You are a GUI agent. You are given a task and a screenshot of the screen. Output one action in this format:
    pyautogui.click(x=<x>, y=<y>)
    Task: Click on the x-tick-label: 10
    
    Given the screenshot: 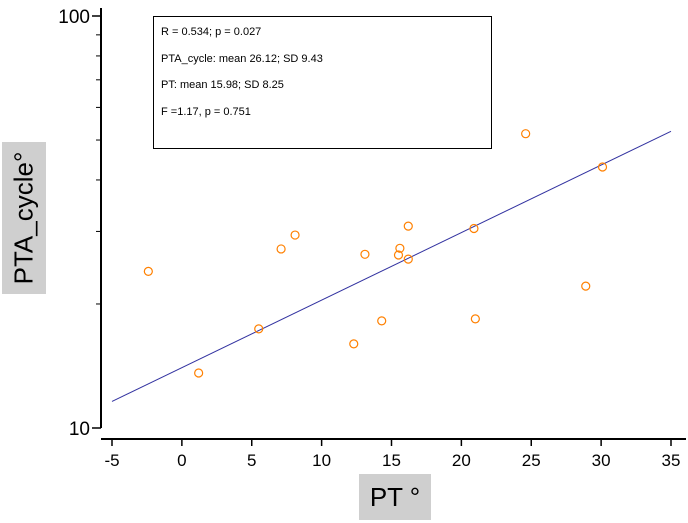 What is the action you would take?
    pyautogui.click(x=321, y=460)
    